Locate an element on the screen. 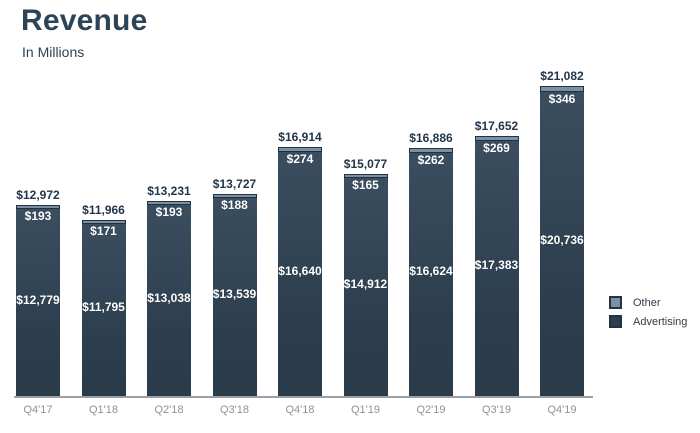  page-subtitle: In Millions is located at coordinates (53, 52).